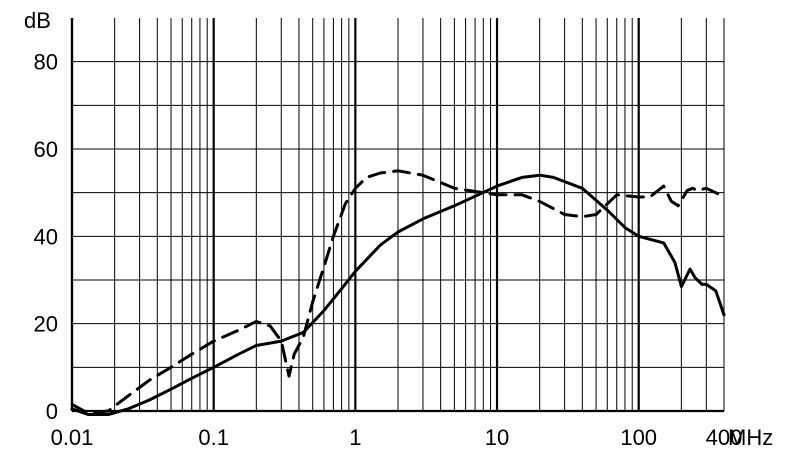 This screenshot has height=468, width=790. Describe the element at coordinates (497, 437) in the screenshot. I see `x-tick-label: 10` at that location.